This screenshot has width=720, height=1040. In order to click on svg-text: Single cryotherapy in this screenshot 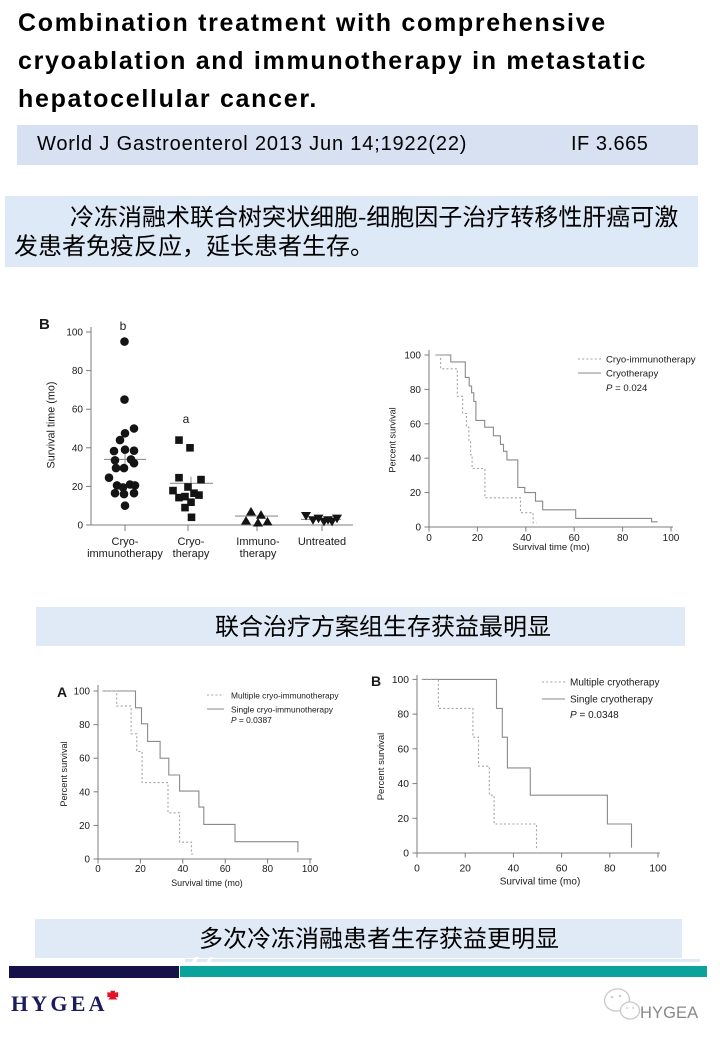, I will do `click(611, 700)`.